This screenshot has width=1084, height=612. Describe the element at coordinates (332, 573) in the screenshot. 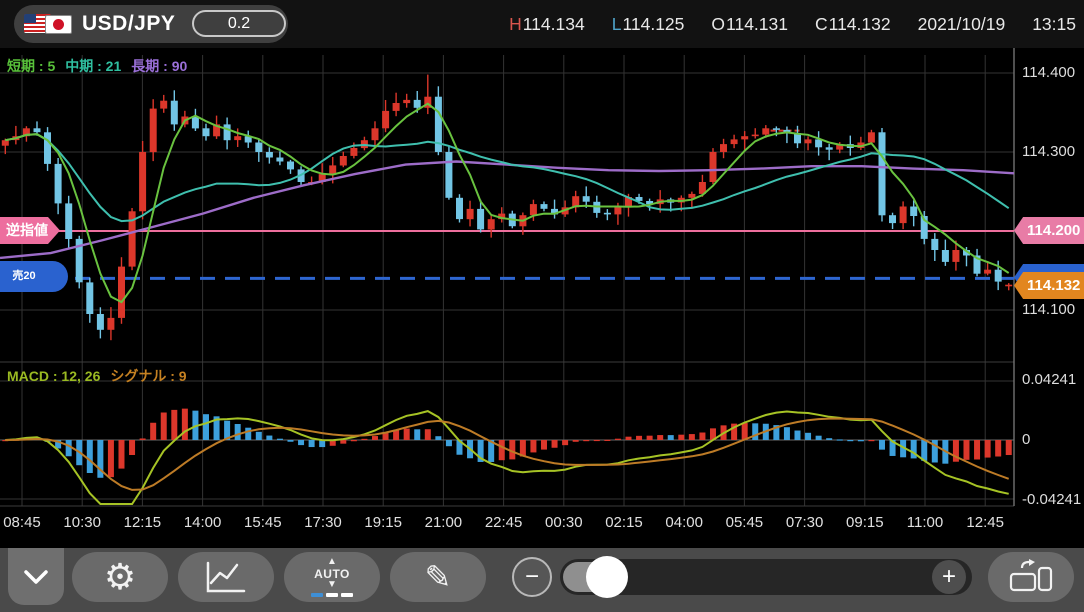

I see `auto-label: AUTO` at that location.